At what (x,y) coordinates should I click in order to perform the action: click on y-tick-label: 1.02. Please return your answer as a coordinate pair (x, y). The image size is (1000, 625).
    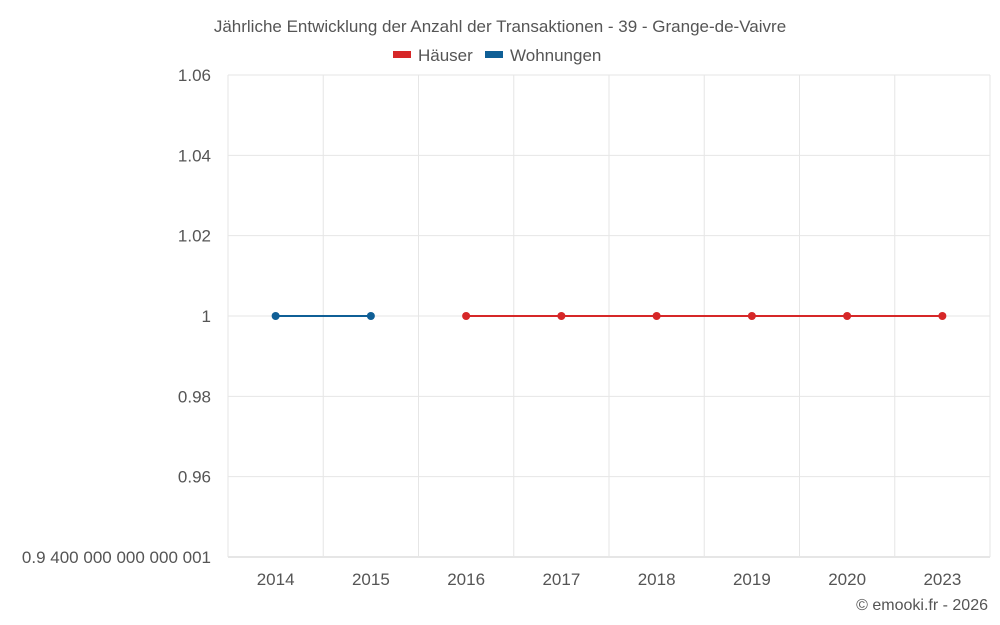
    Looking at the image, I should click on (194, 236).